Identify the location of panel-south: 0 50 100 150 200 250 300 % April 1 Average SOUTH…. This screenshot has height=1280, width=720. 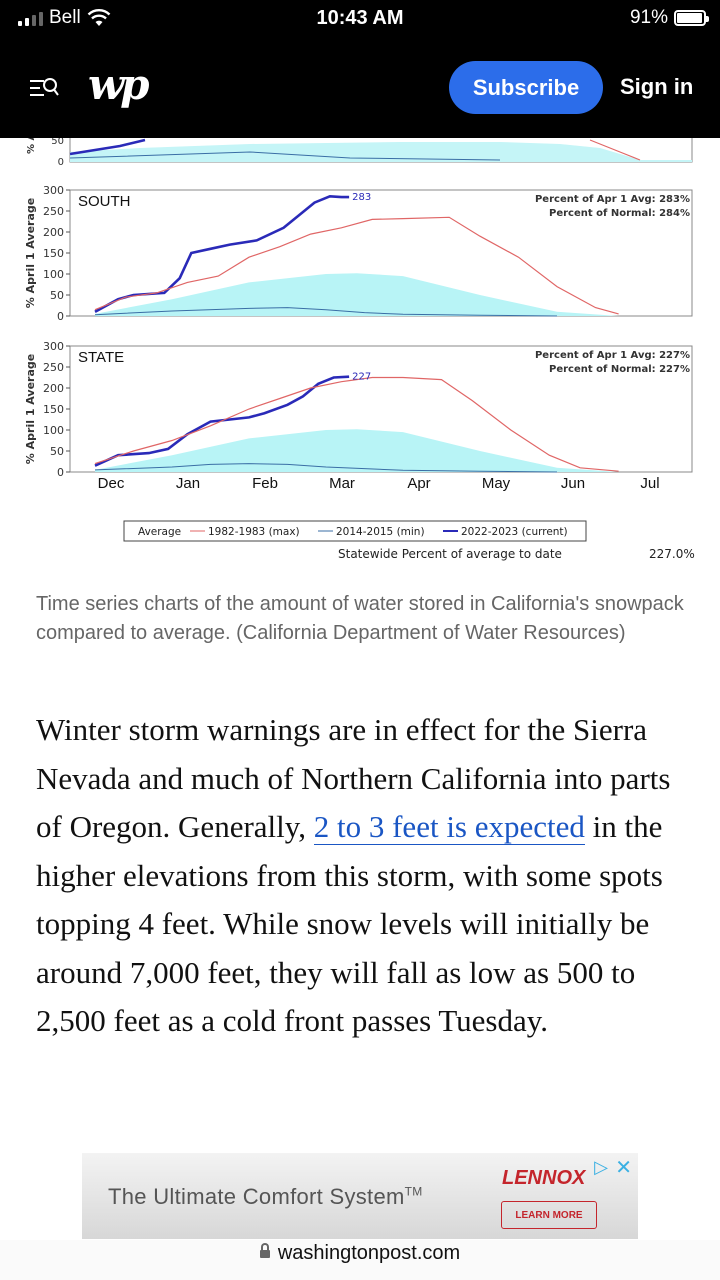
(358, 253).